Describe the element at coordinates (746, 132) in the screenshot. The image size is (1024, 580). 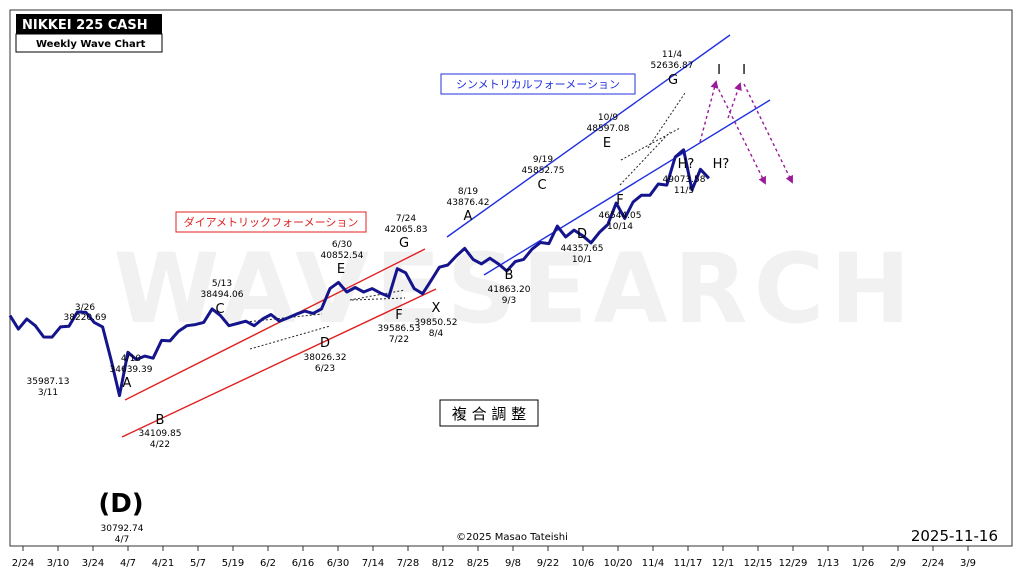
I see `projection-arrows` at that location.